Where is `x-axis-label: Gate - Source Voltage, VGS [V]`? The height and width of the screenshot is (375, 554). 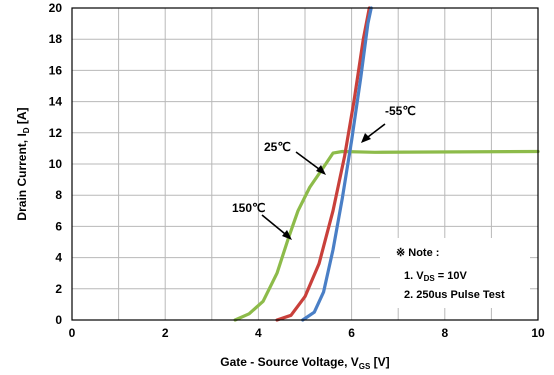
x-axis-label: Gate - Source Voltage, VGS [V] is located at coordinates (304, 363).